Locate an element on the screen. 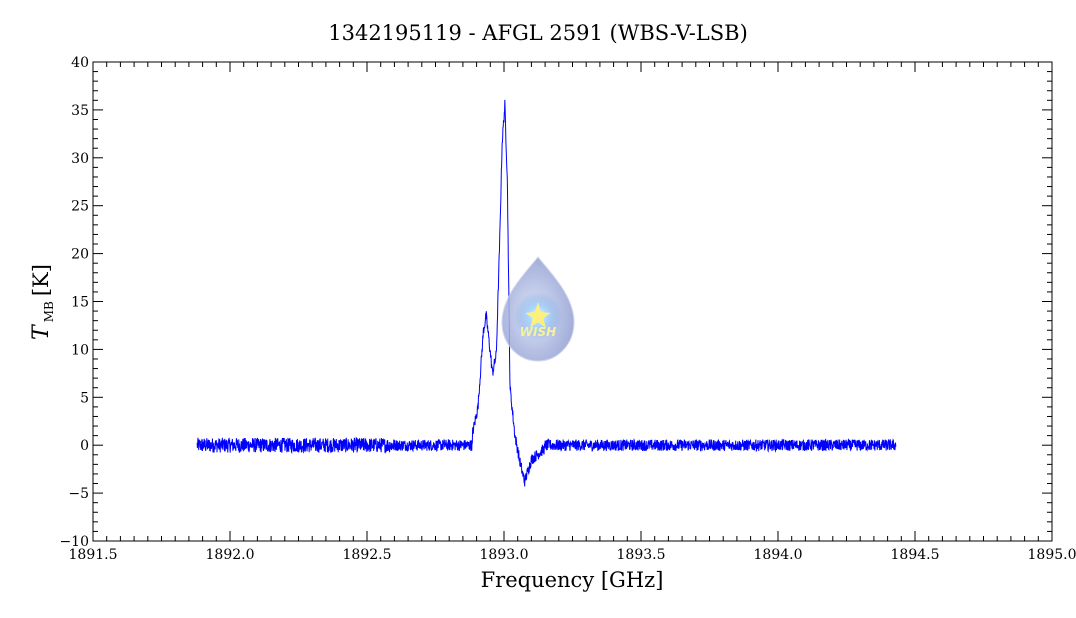  x-tick-label: 1895.0 is located at coordinates (1052, 555).